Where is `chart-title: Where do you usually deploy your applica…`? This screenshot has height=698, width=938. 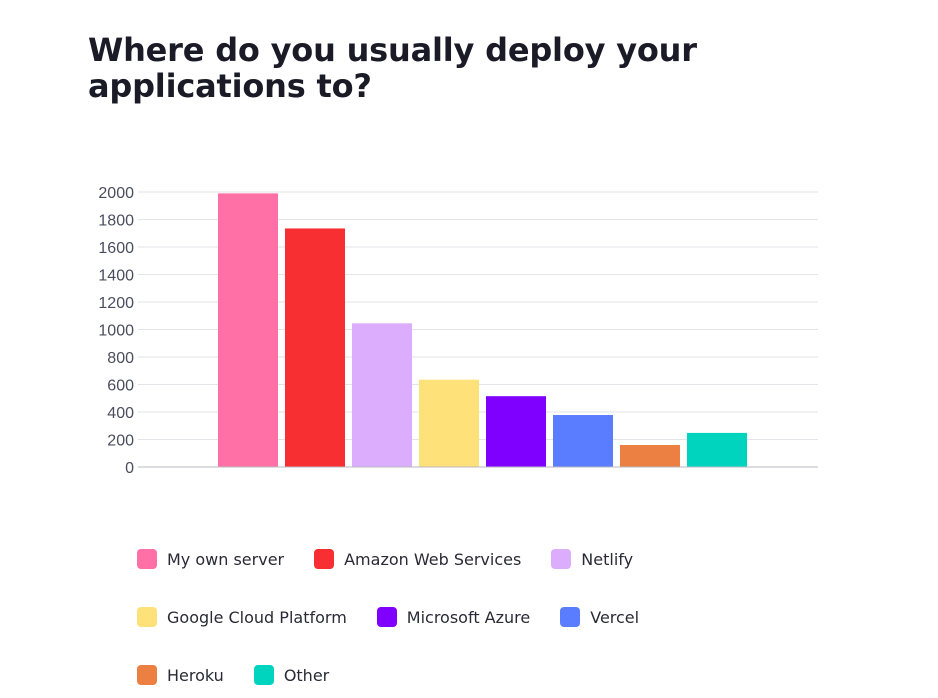 chart-title: Where do you usually deploy your applica… is located at coordinates (392, 68).